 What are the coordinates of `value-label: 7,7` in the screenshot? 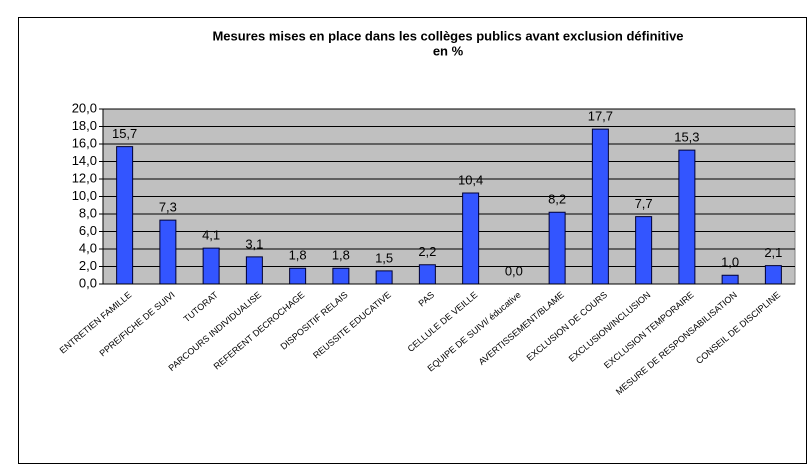 It's located at (644, 203).